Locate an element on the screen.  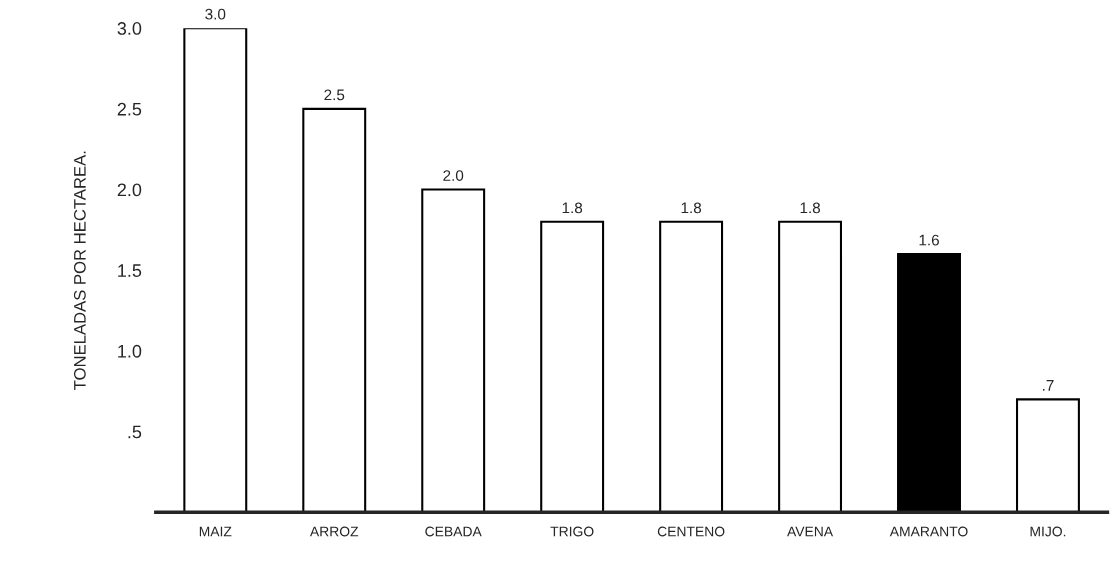
data-label: 2.5 is located at coordinates (334, 95).